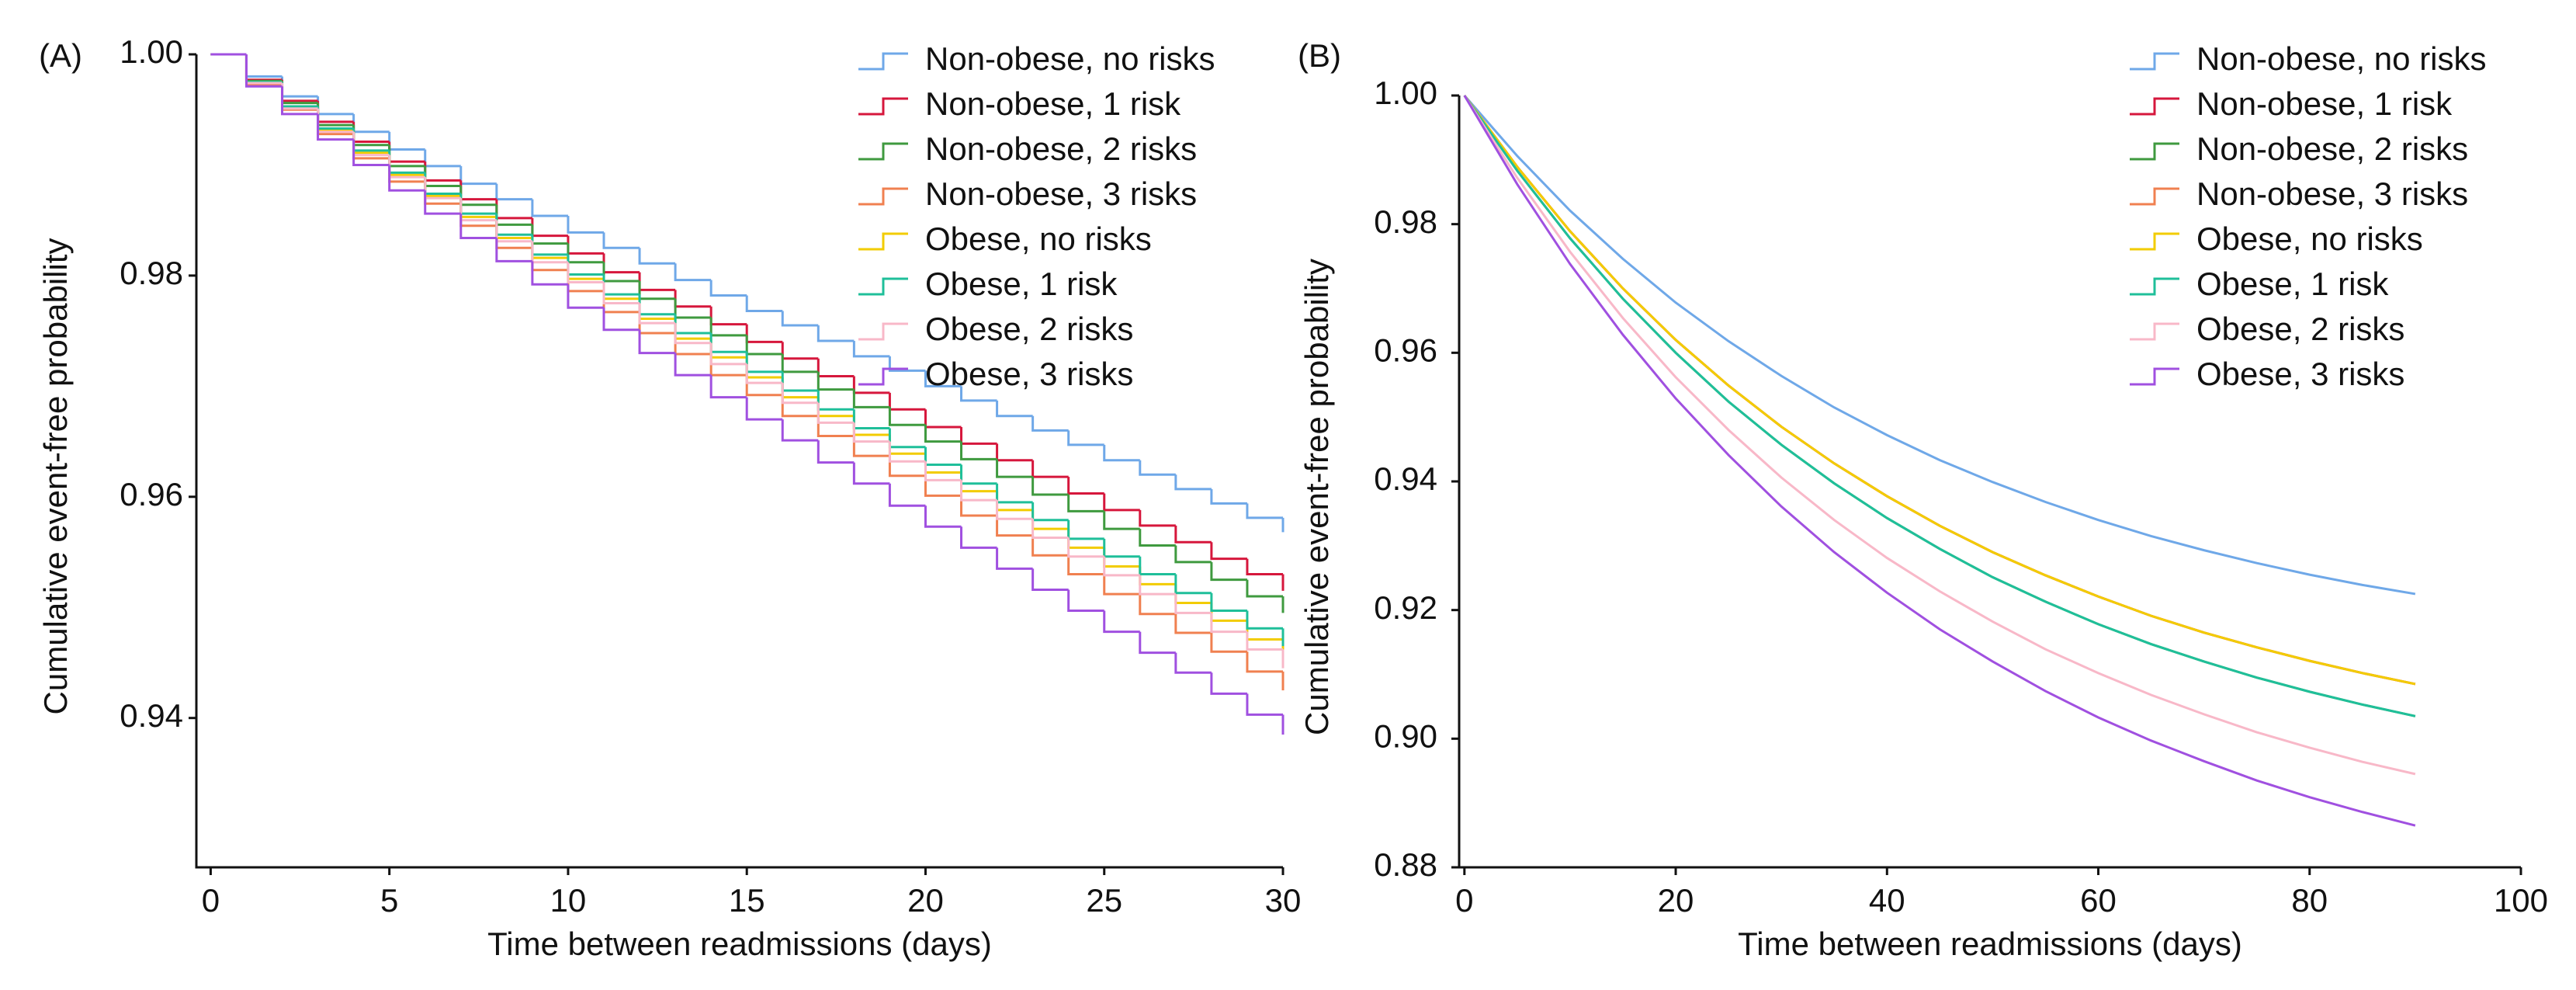  I want to click on y-tick-label: 0.96, so click(1405, 350).